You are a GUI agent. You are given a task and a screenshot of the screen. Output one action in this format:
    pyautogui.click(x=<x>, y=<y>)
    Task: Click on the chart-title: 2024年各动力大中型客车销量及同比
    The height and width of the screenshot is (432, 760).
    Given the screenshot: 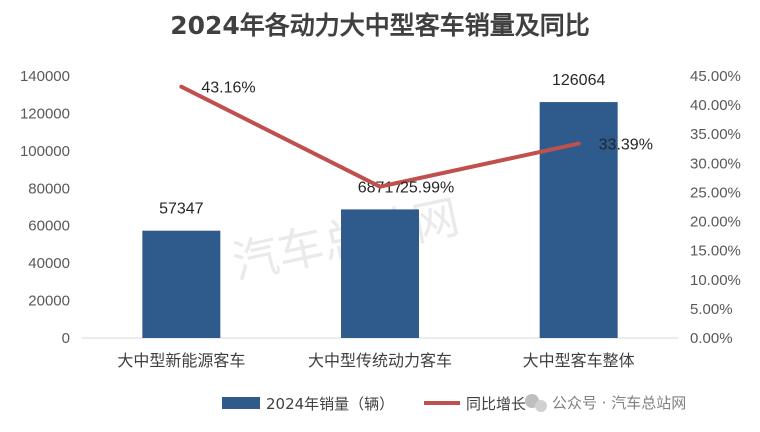 What is the action you would take?
    pyautogui.click(x=380, y=25)
    